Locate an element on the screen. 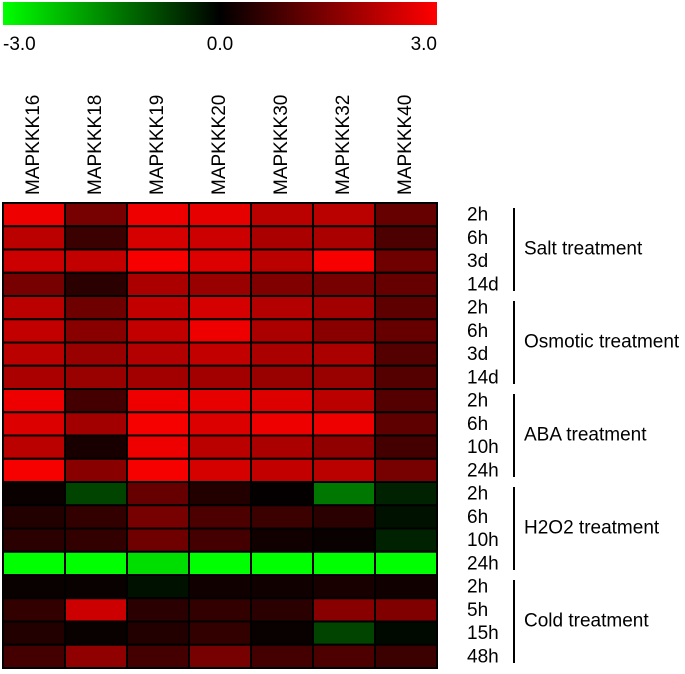  column-label: MAPKKK32 is located at coordinates (343, 145).